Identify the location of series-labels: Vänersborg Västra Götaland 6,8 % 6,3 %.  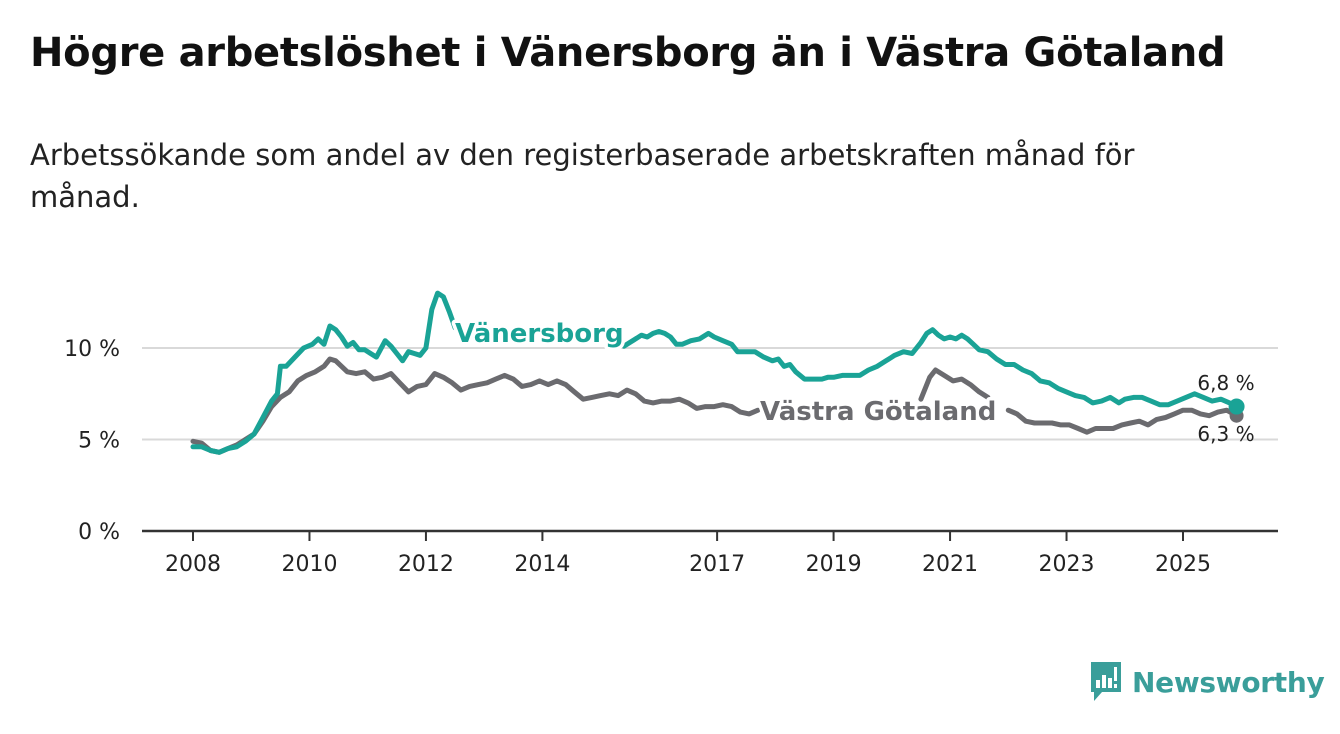
(853, 381).